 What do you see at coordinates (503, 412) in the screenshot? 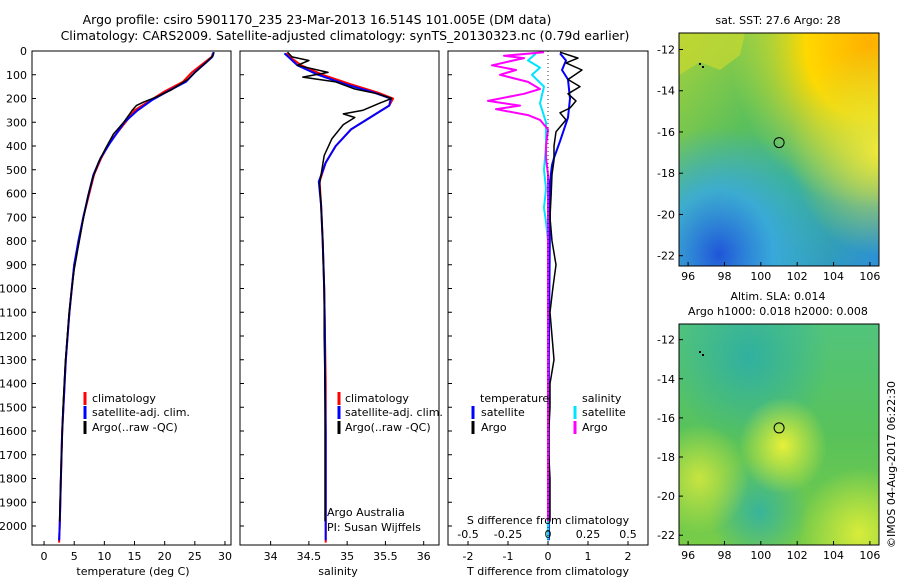
I see `legend-label-t-satellite: satellite` at bounding box center [503, 412].